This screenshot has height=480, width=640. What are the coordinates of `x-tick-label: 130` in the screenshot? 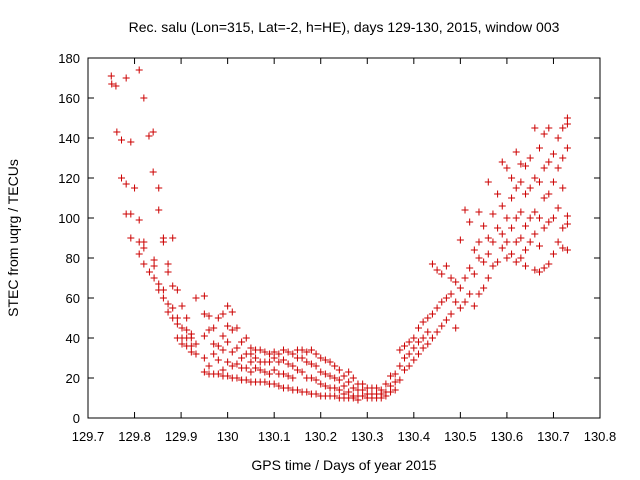 It's located at (228, 436).